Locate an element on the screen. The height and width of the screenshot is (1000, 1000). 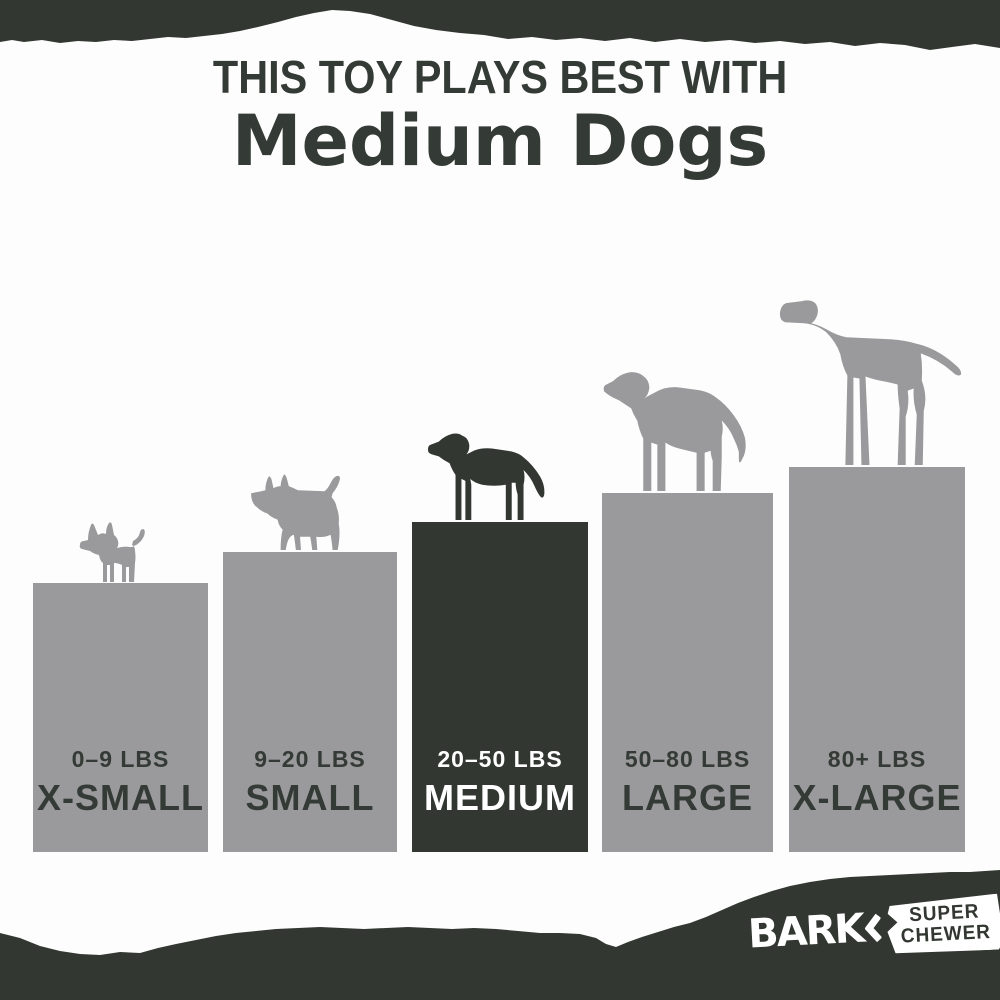
bar-labels: 80+ LBS X-LARGE is located at coordinates (877, 782).